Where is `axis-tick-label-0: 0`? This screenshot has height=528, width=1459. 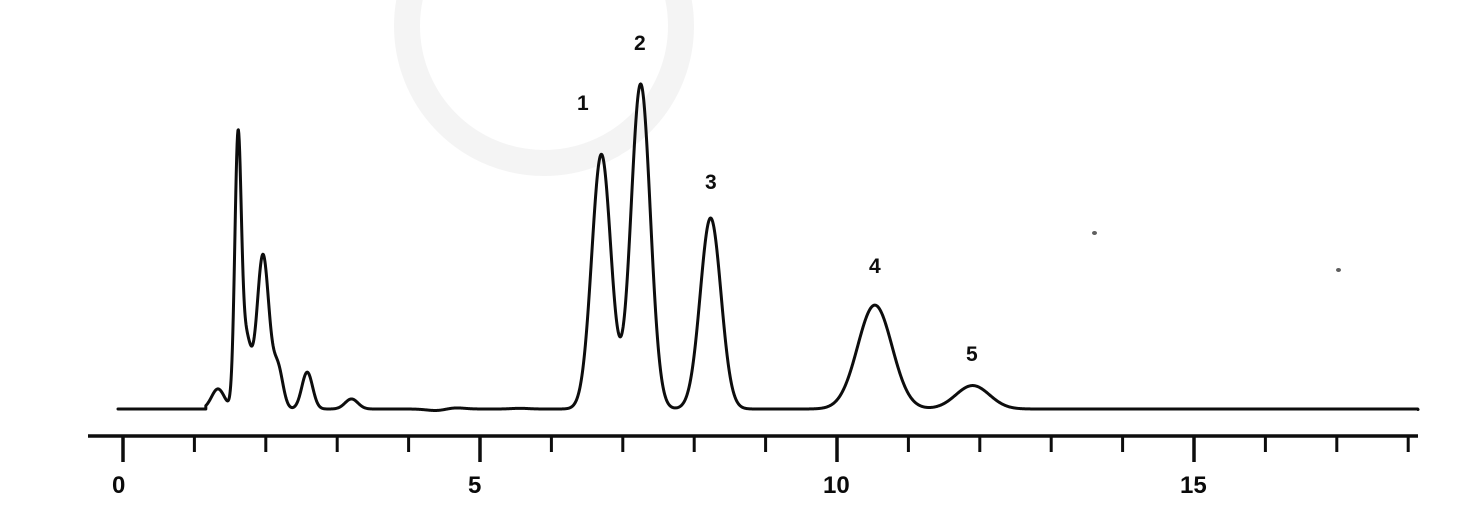 axis-tick-label-0: 0 is located at coordinates (119, 485).